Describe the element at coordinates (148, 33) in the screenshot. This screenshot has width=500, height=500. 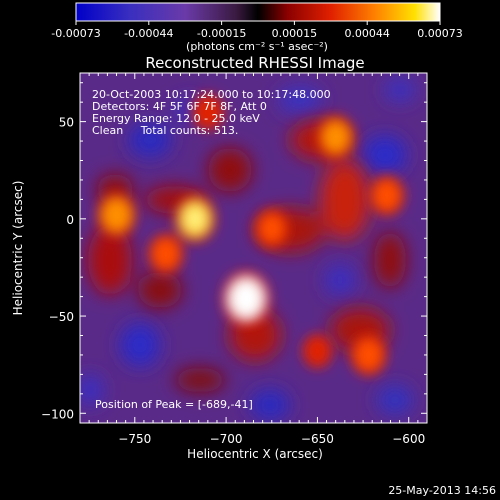
I see `colorbar-tick-label: -0.00044` at that location.